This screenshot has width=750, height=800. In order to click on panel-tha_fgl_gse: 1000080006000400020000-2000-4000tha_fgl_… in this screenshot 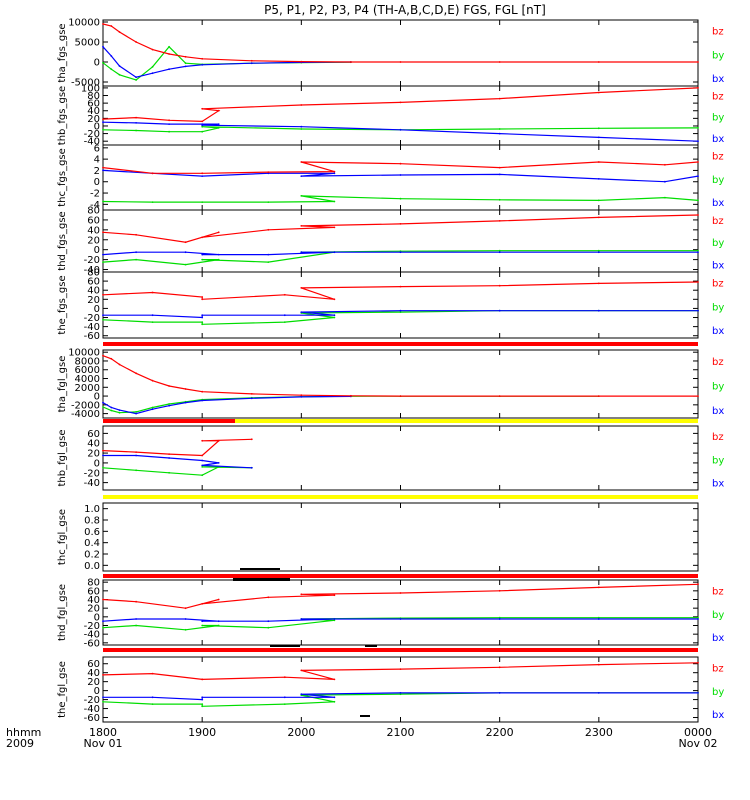, I will do `click(390, 384)`.